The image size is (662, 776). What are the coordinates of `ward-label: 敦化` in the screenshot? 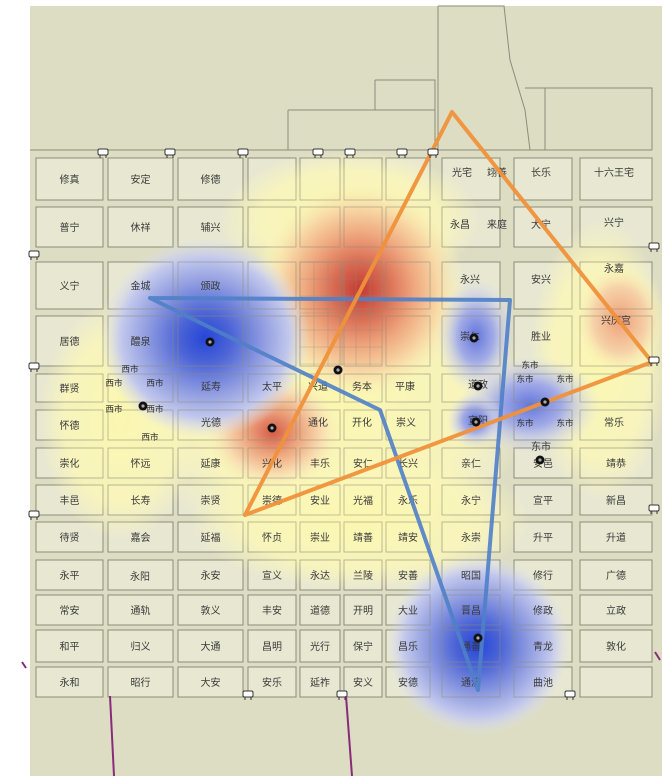 It's located at (616, 646).